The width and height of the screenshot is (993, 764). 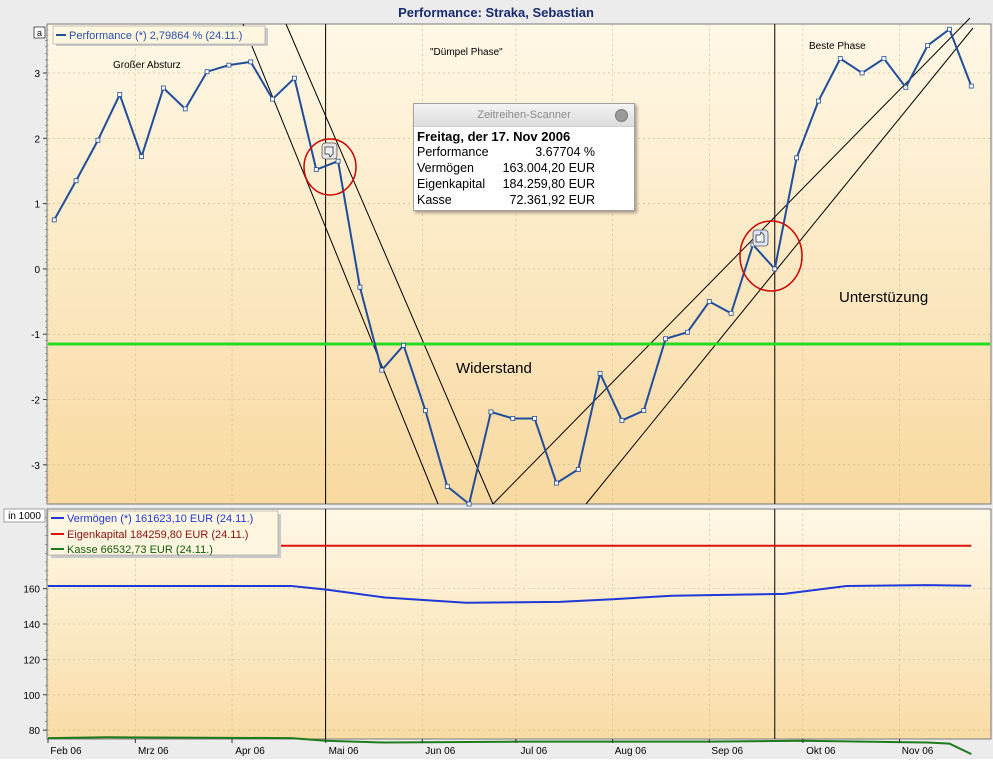 What do you see at coordinates (37, 74) in the screenshot?
I see `y-tick-label: 3` at bounding box center [37, 74].